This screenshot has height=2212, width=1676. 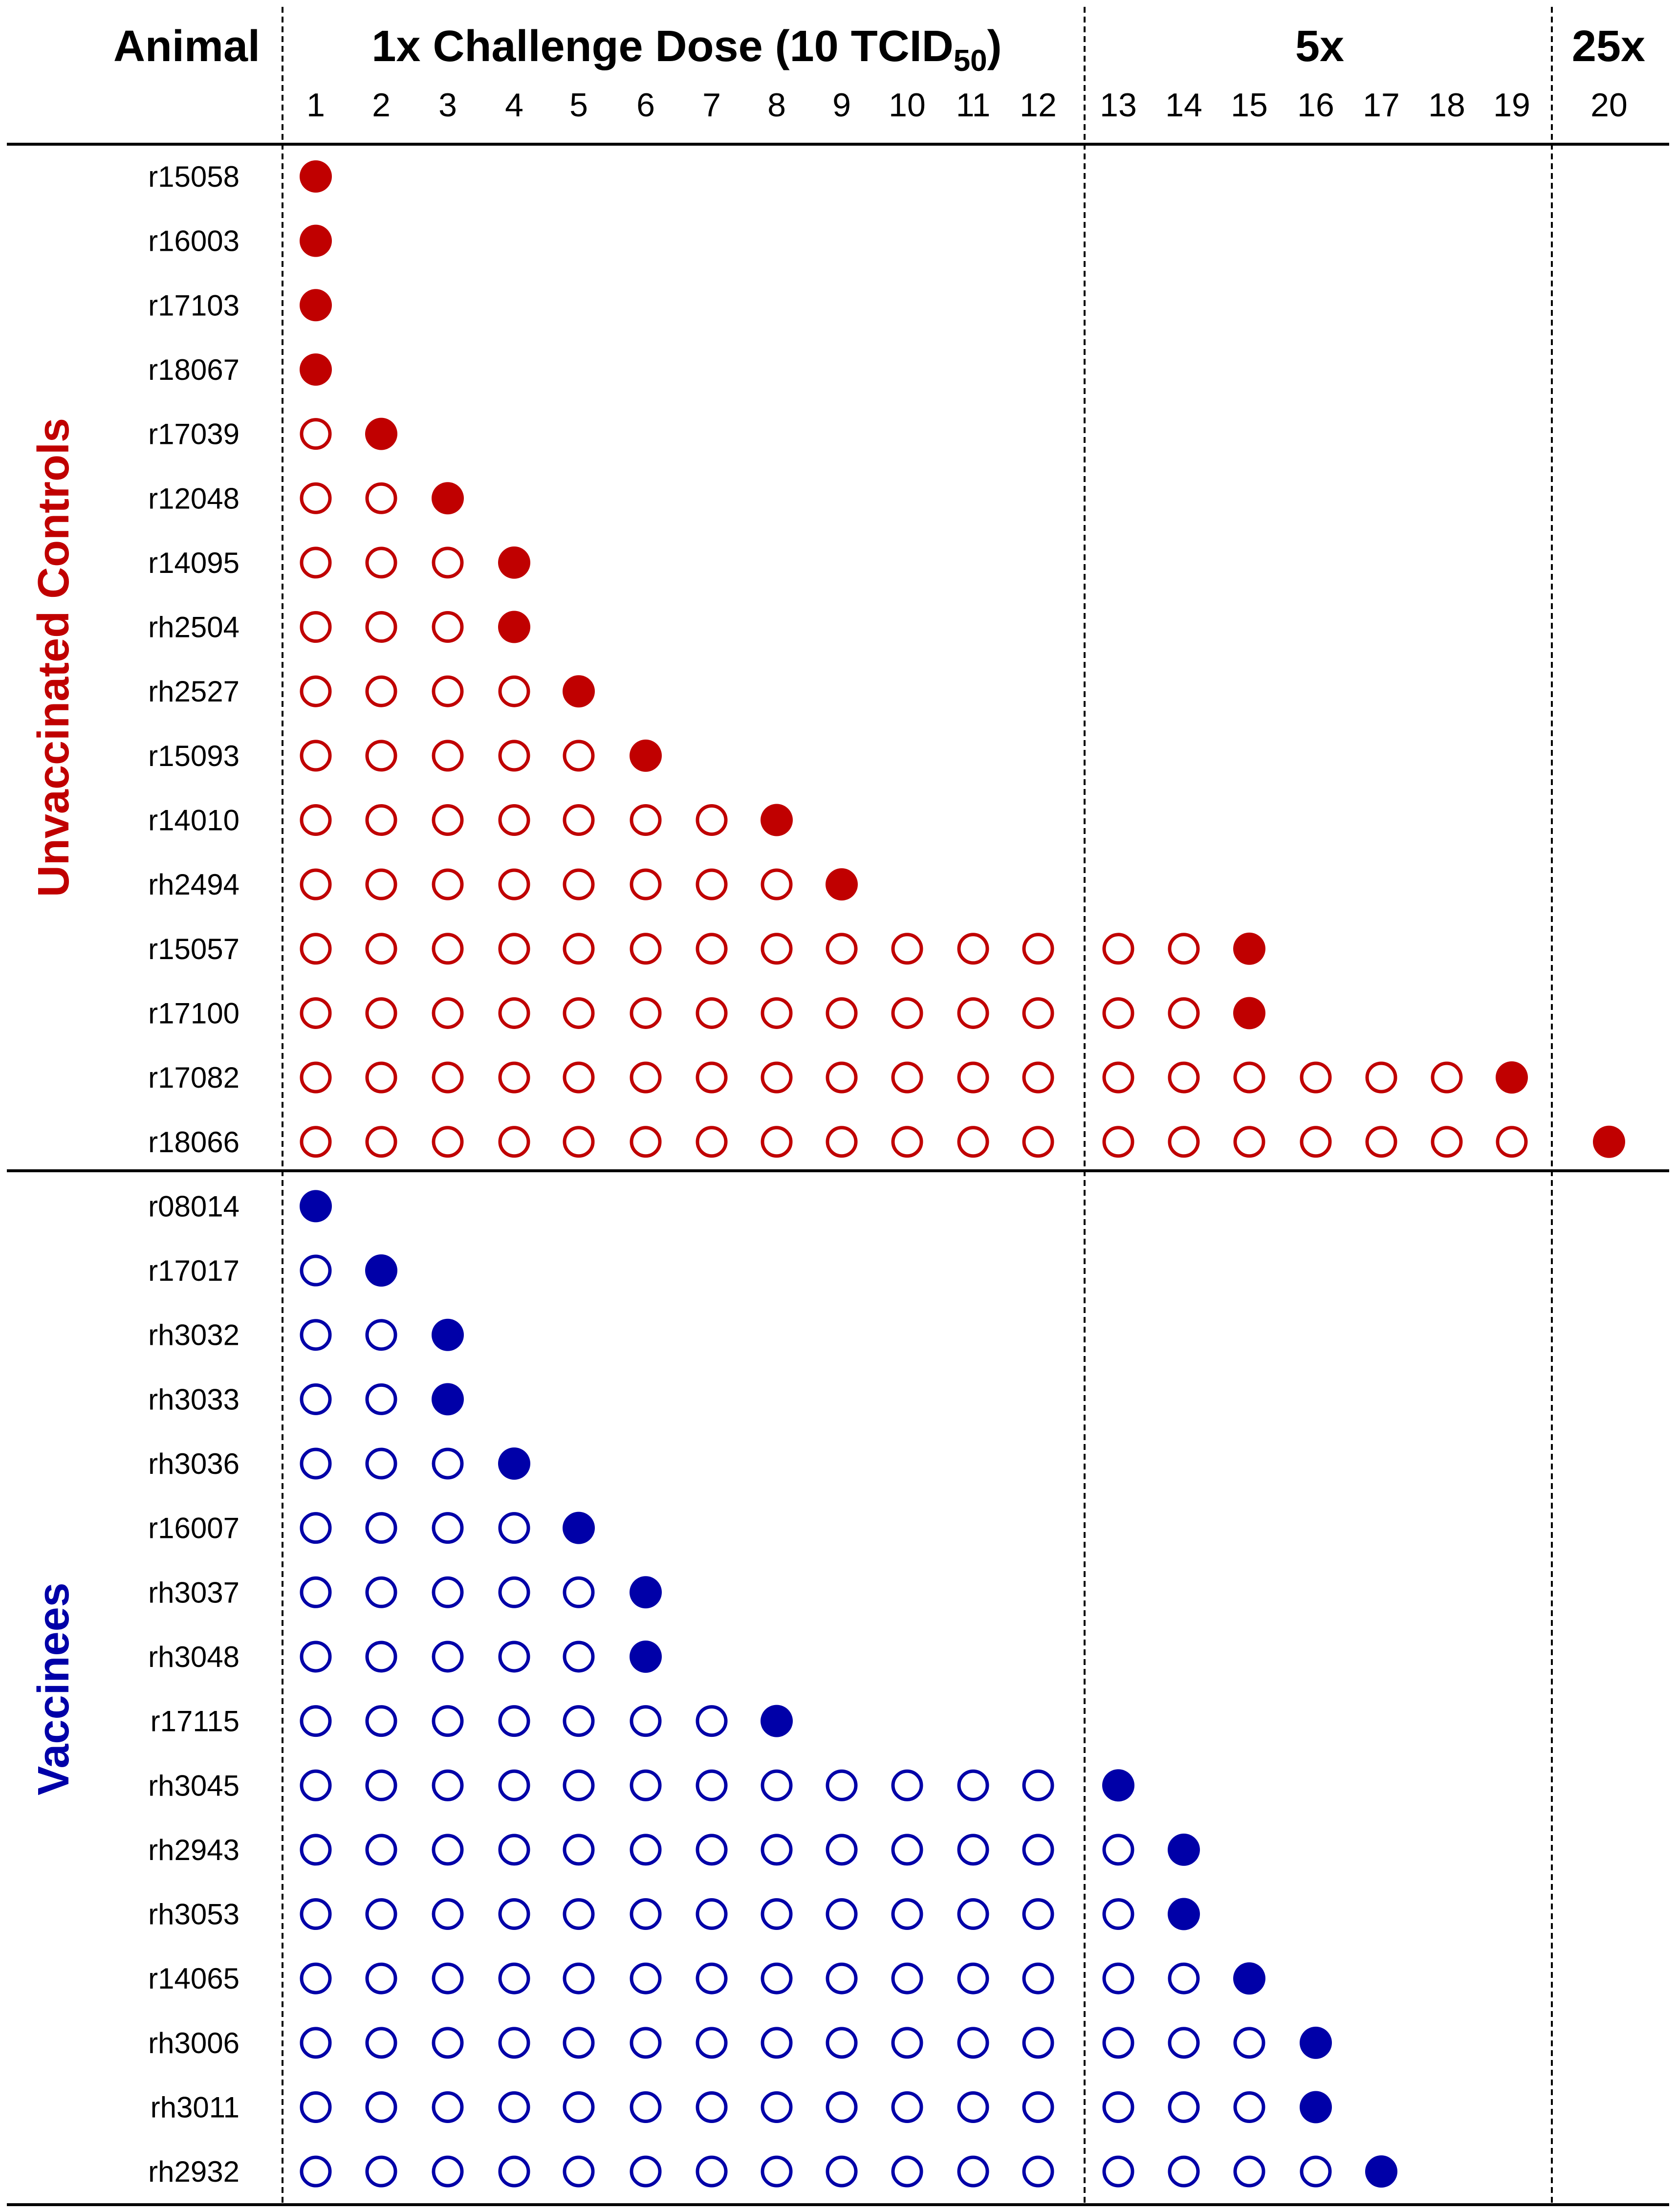 I want to click on animal-label: rh2494, so click(x=193, y=884).